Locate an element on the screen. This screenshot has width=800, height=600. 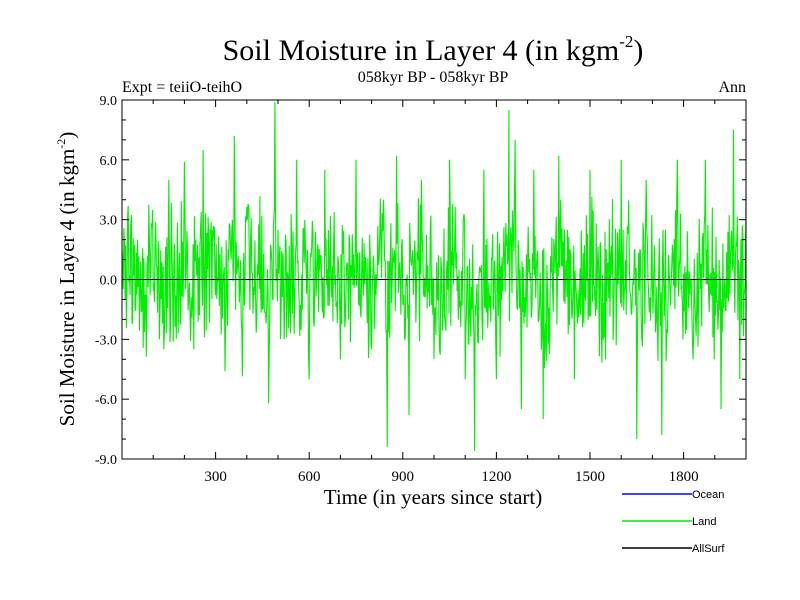
subtitle: 058kyr BP - 058kyr BP is located at coordinates (433, 77).